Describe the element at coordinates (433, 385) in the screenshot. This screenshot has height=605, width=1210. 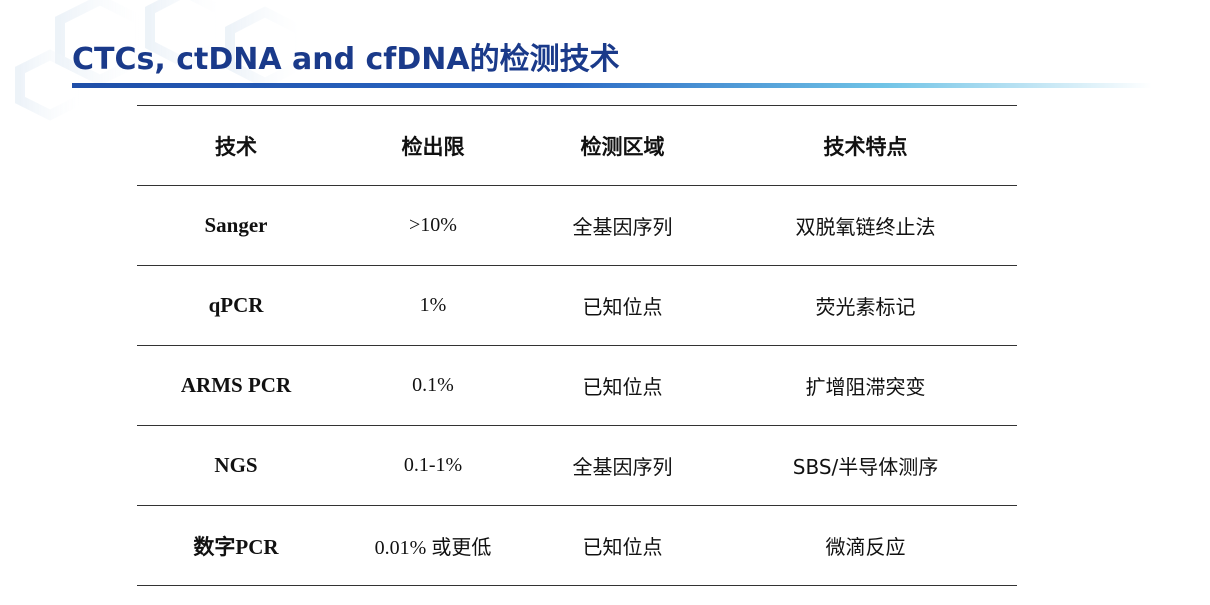
I see `cell-detection-limit: 0.1%` at that location.